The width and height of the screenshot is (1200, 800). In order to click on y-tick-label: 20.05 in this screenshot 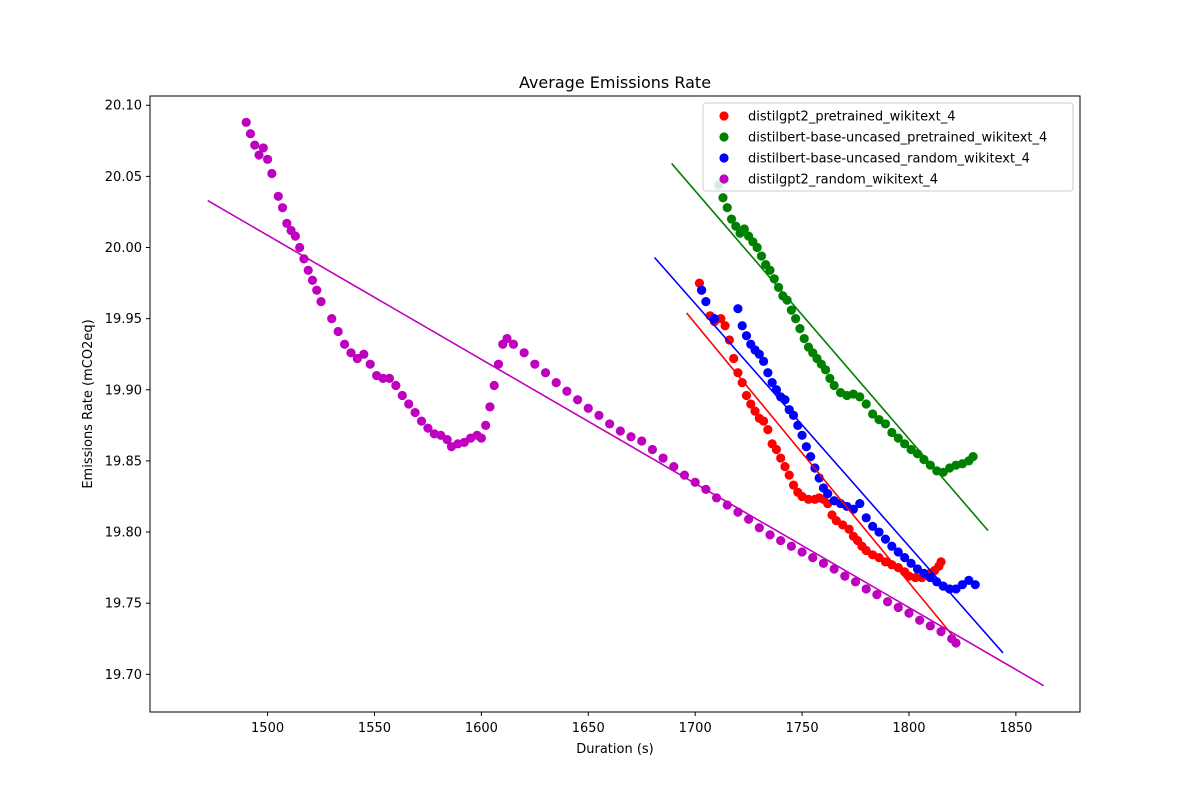, I will do `click(123, 177)`.